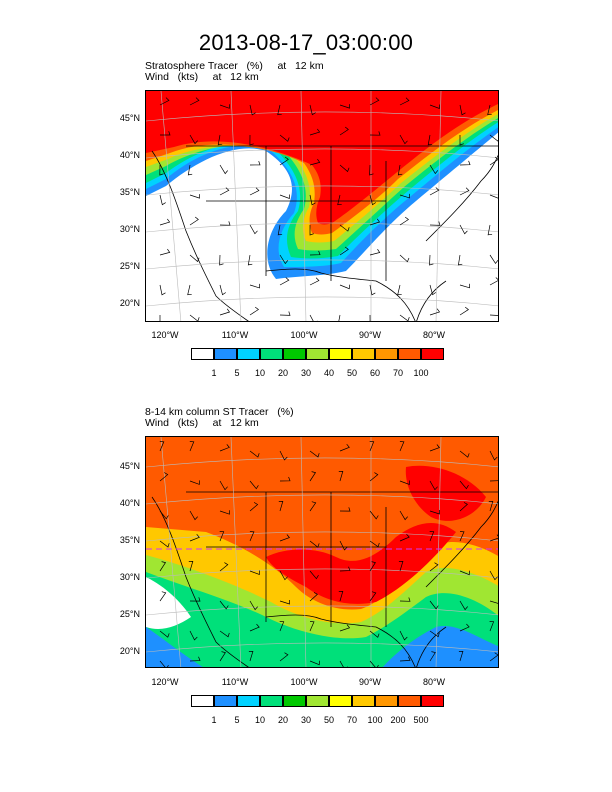 This screenshot has height=792, width=612. Describe the element at coordinates (328, 373) in the screenshot. I see `panel1-colorbar-label: 40` at that location.